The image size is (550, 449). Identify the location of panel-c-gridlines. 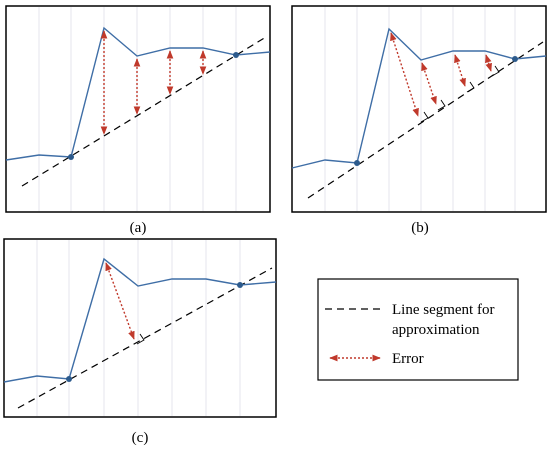
(138, 328).